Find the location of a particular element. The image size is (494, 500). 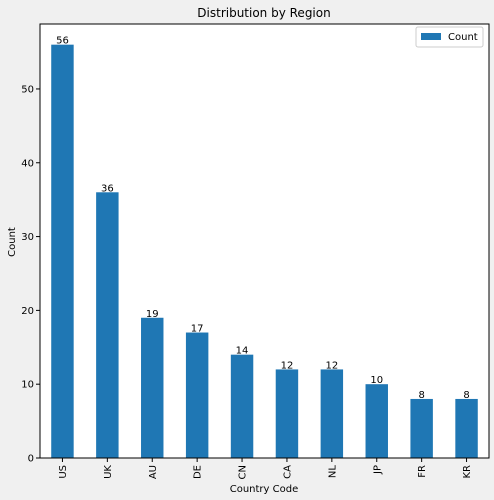

bar-au is located at coordinates (152, 387).